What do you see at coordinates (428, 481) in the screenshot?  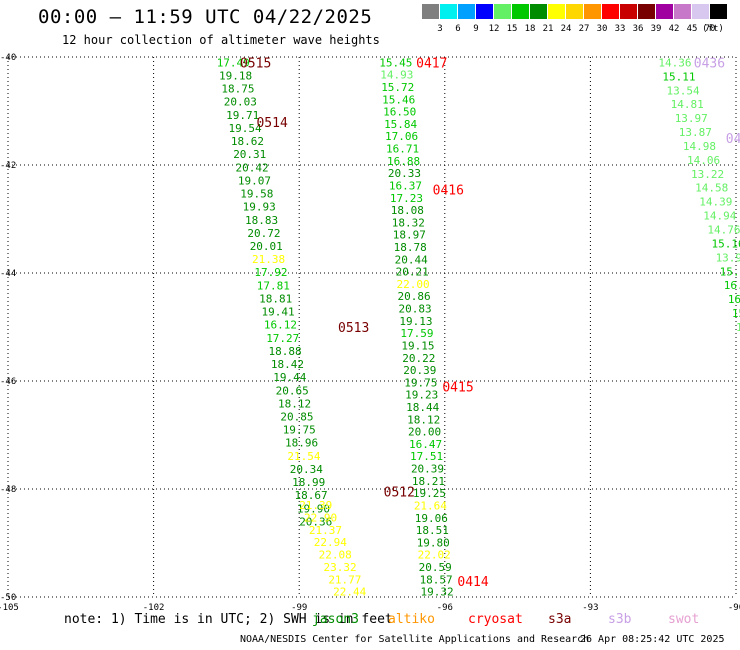 I see `wave-height-label: 18.21` at bounding box center [428, 481].